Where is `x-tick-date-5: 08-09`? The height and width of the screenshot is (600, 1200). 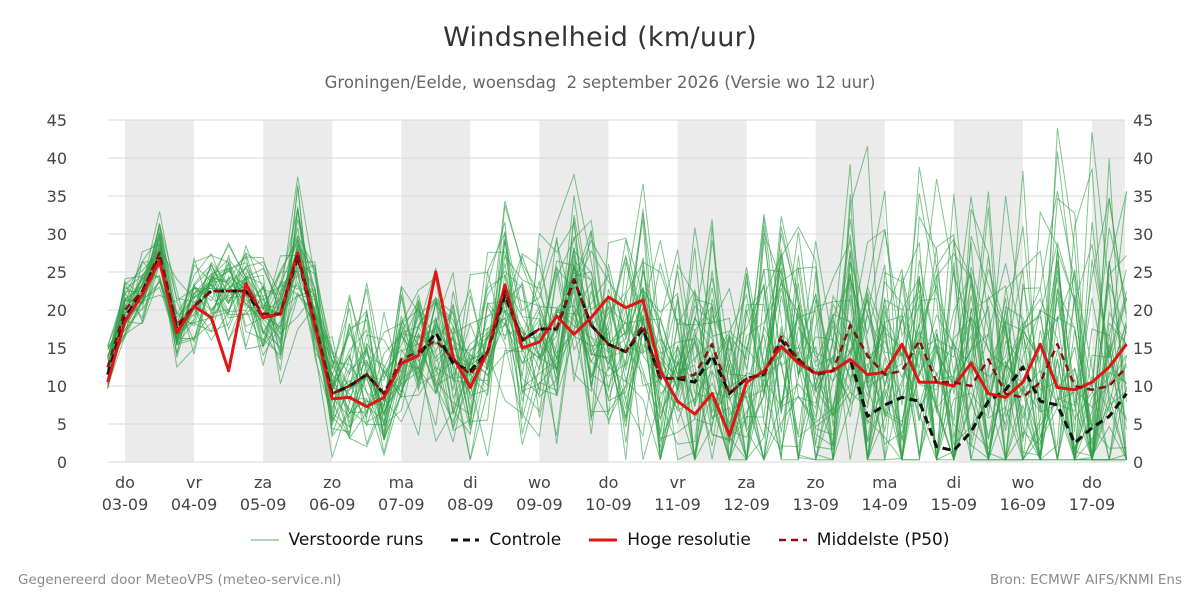
x-tick-date-5: 08-09 is located at coordinates (470, 504).